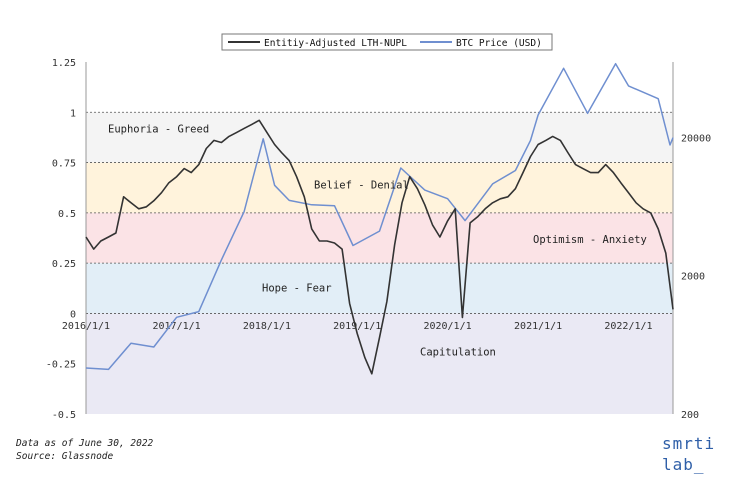  Describe the element at coordinates (64, 415) in the screenshot. I see `y-tick-label-7: -0.5` at that location.